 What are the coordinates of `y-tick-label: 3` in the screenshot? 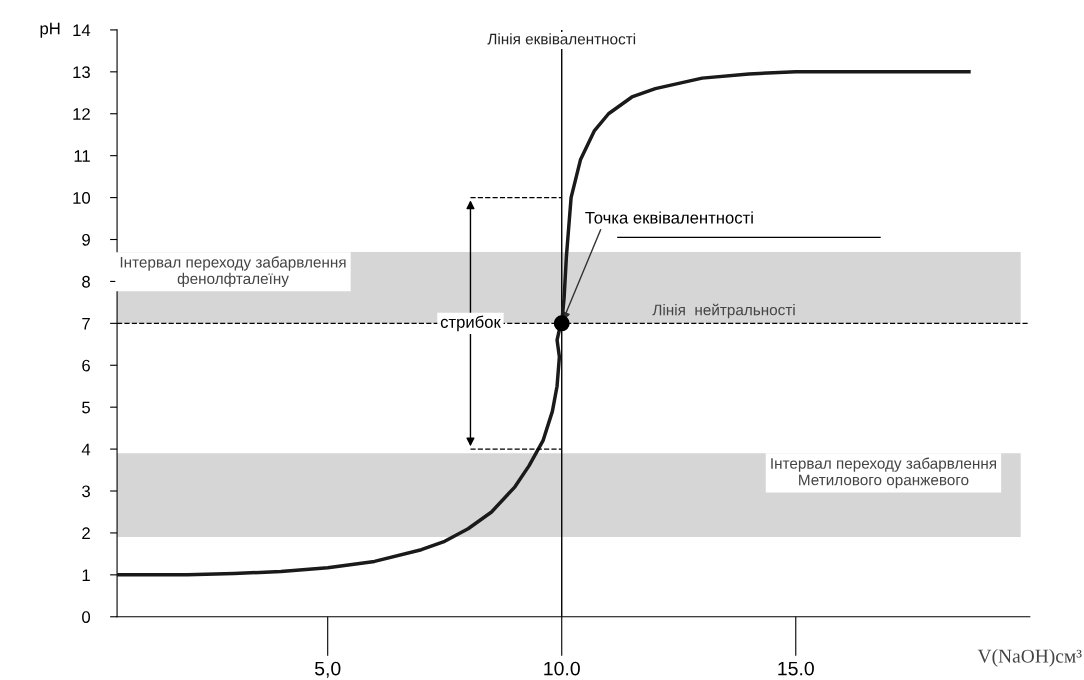 It's located at (86, 491).